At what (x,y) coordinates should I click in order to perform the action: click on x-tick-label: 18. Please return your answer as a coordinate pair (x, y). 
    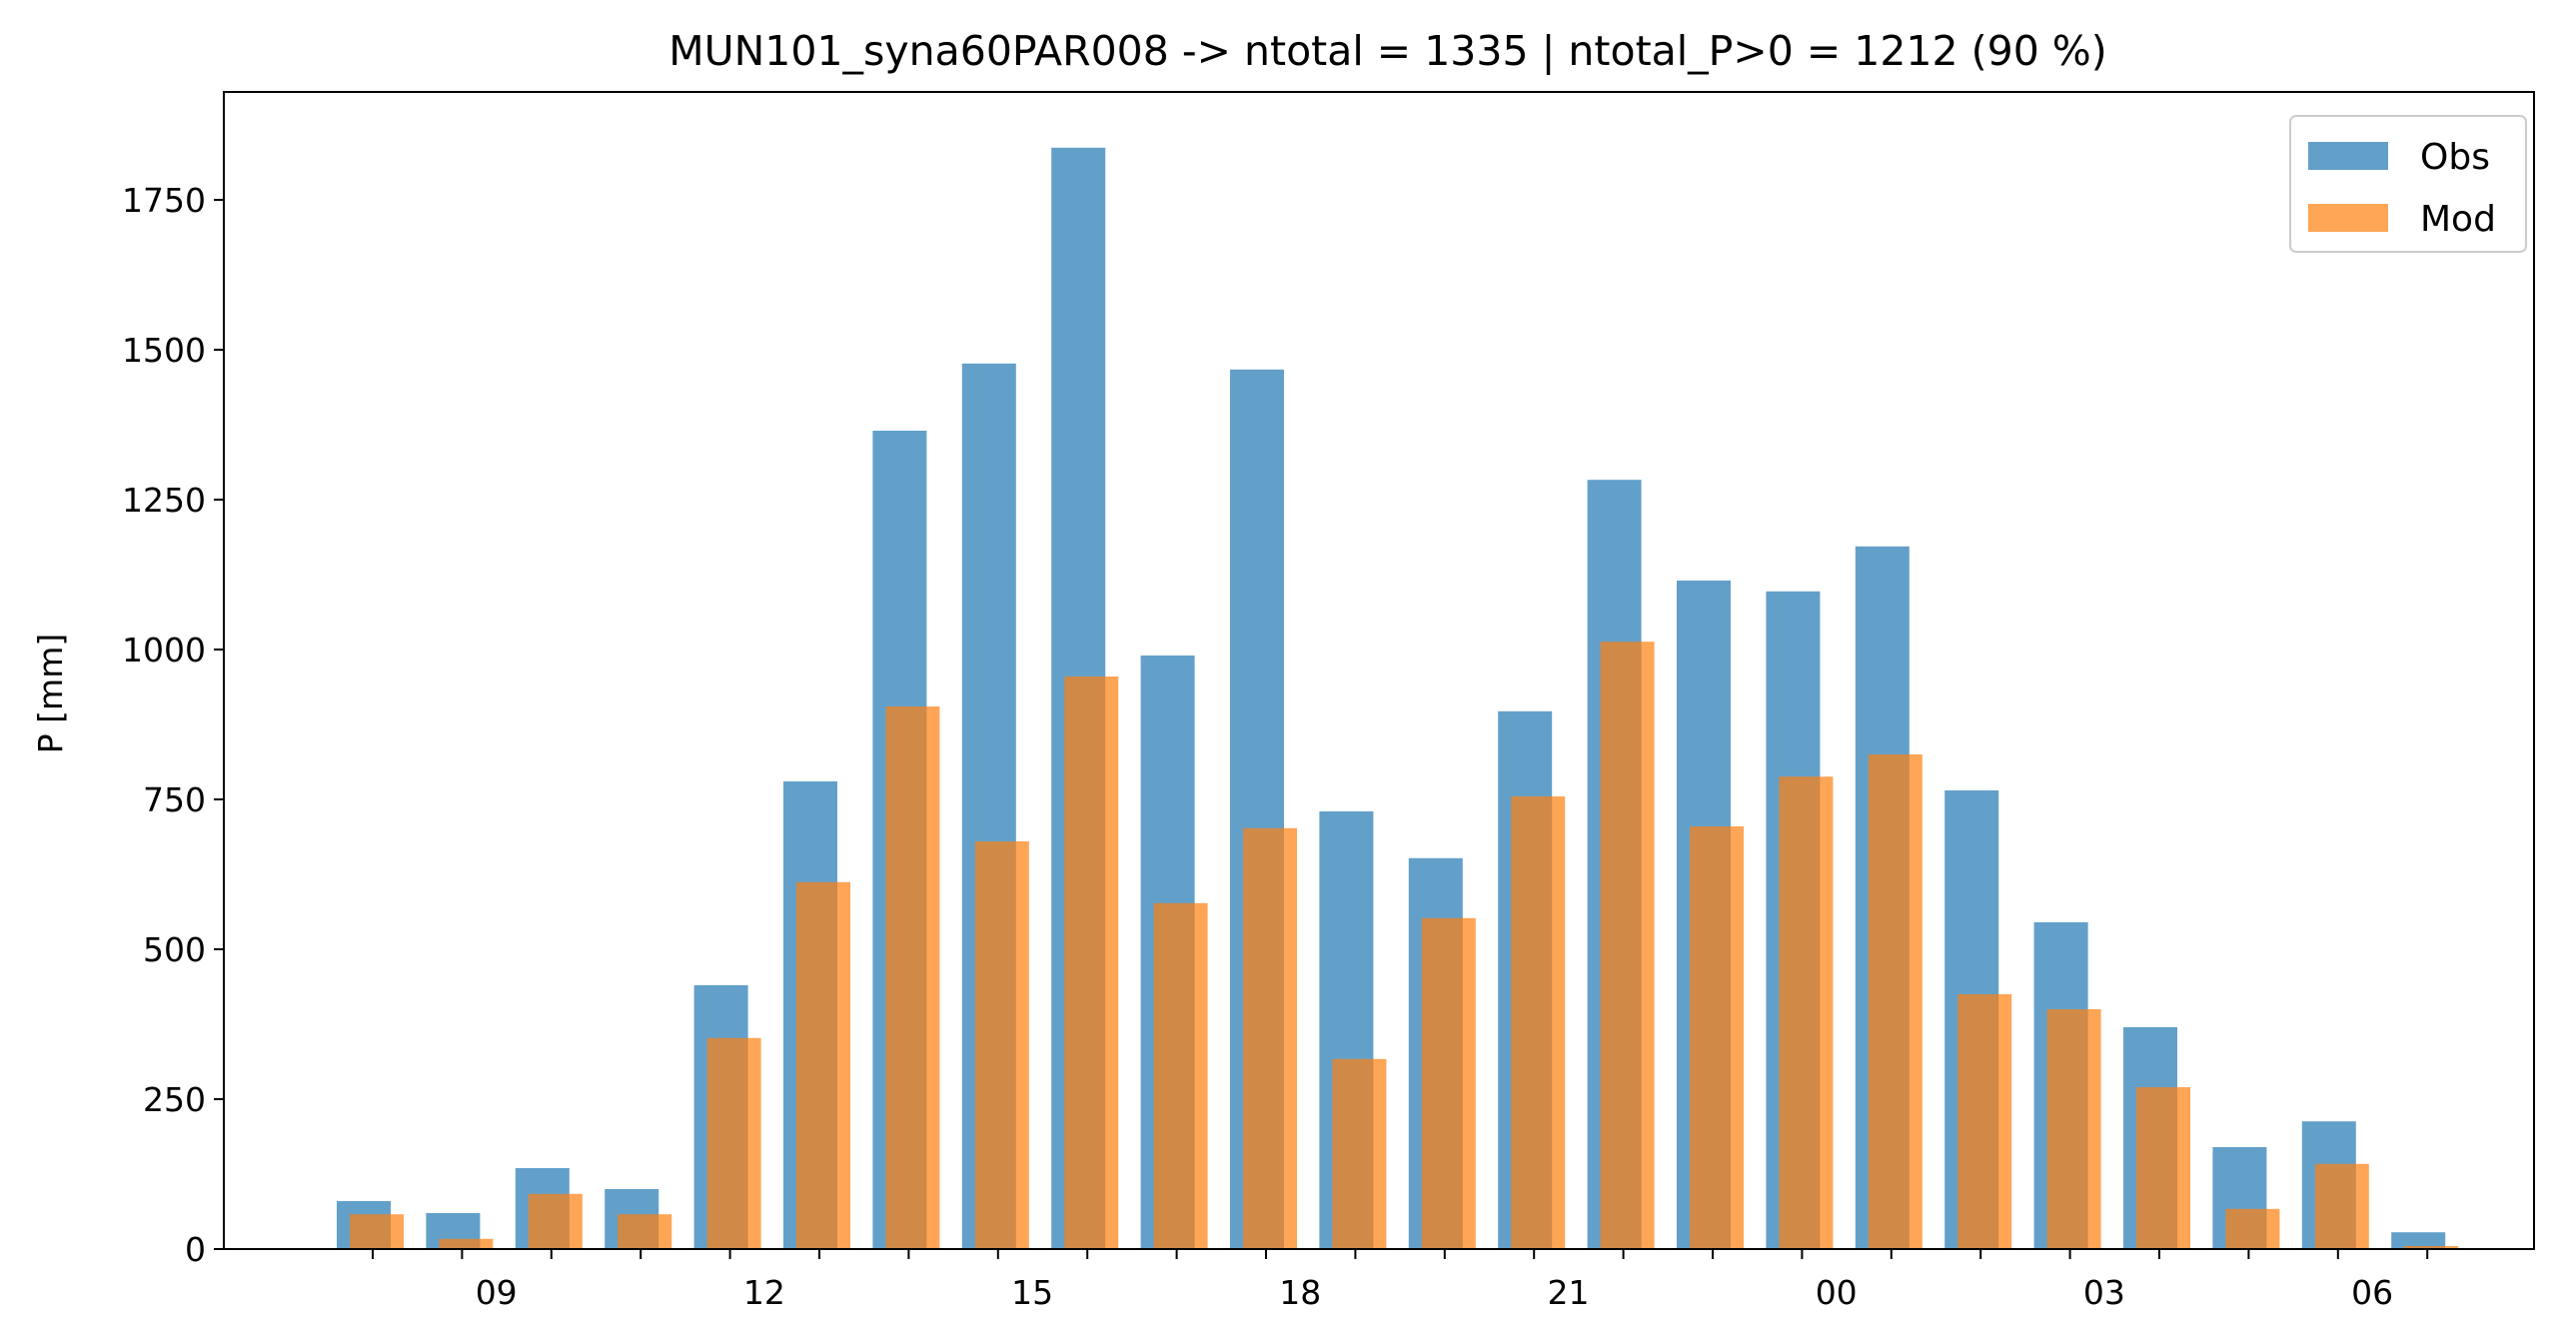
    Looking at the image, I should click on (1300, 1292).